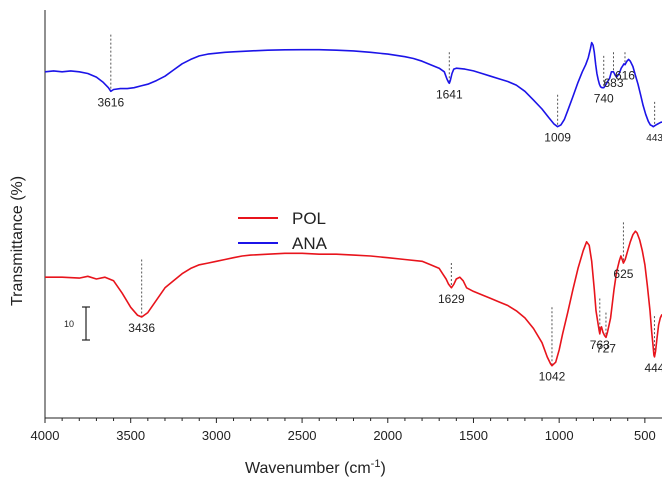 This screenshot has height=478, width=662. I want to click on x-tick-label-500: 500, so click(645, 435).